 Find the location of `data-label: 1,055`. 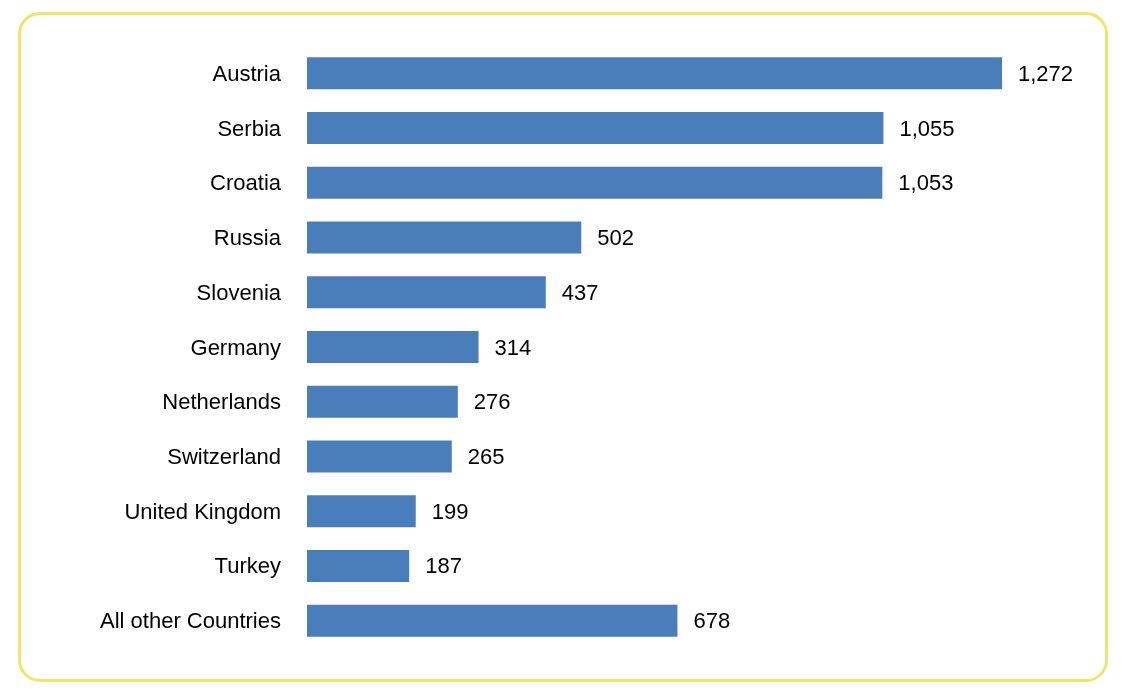

data-label: 1,055 is located at coordinates (927, 128).